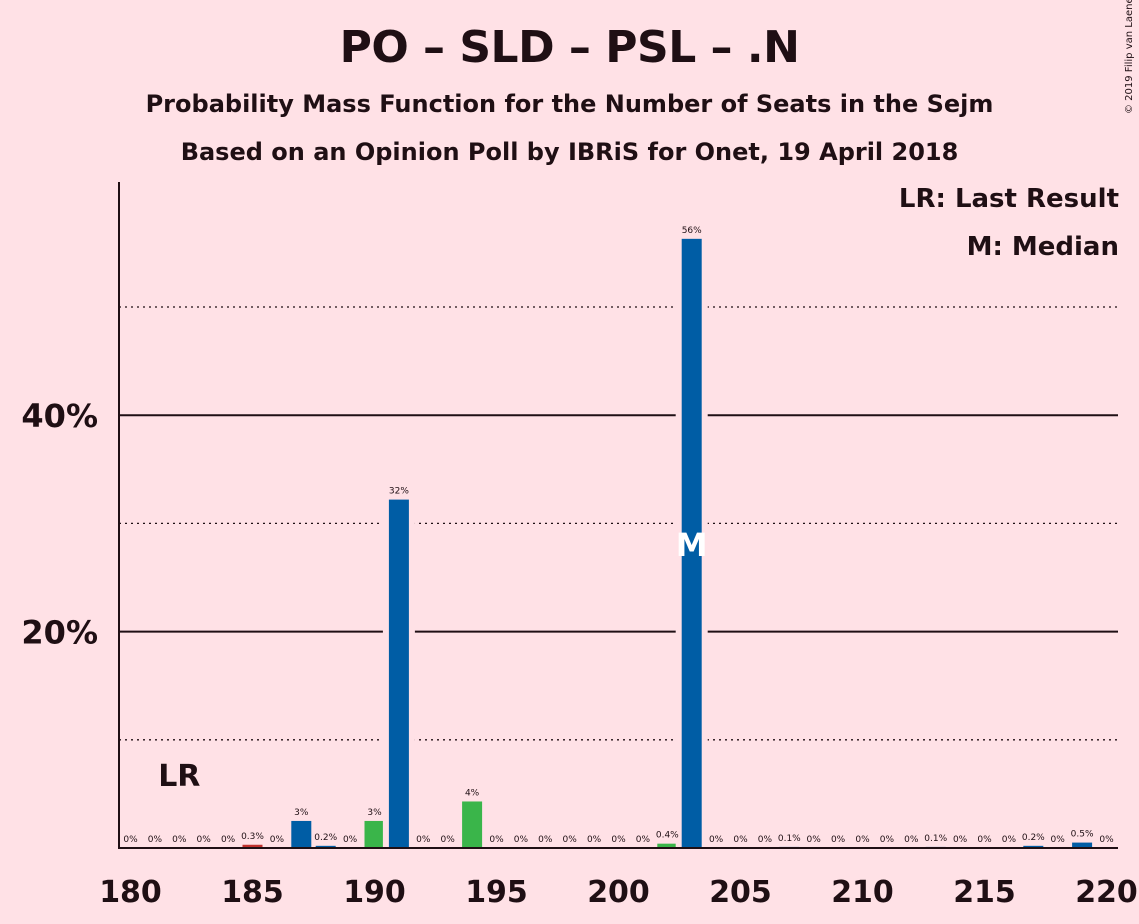 The width and height of the screenshot is (1139, 924). What do you see at coordinates (1082, 835) in the screenshot?
I see `bar-label-219: 0.5%` at bounding box center [1082, 835].